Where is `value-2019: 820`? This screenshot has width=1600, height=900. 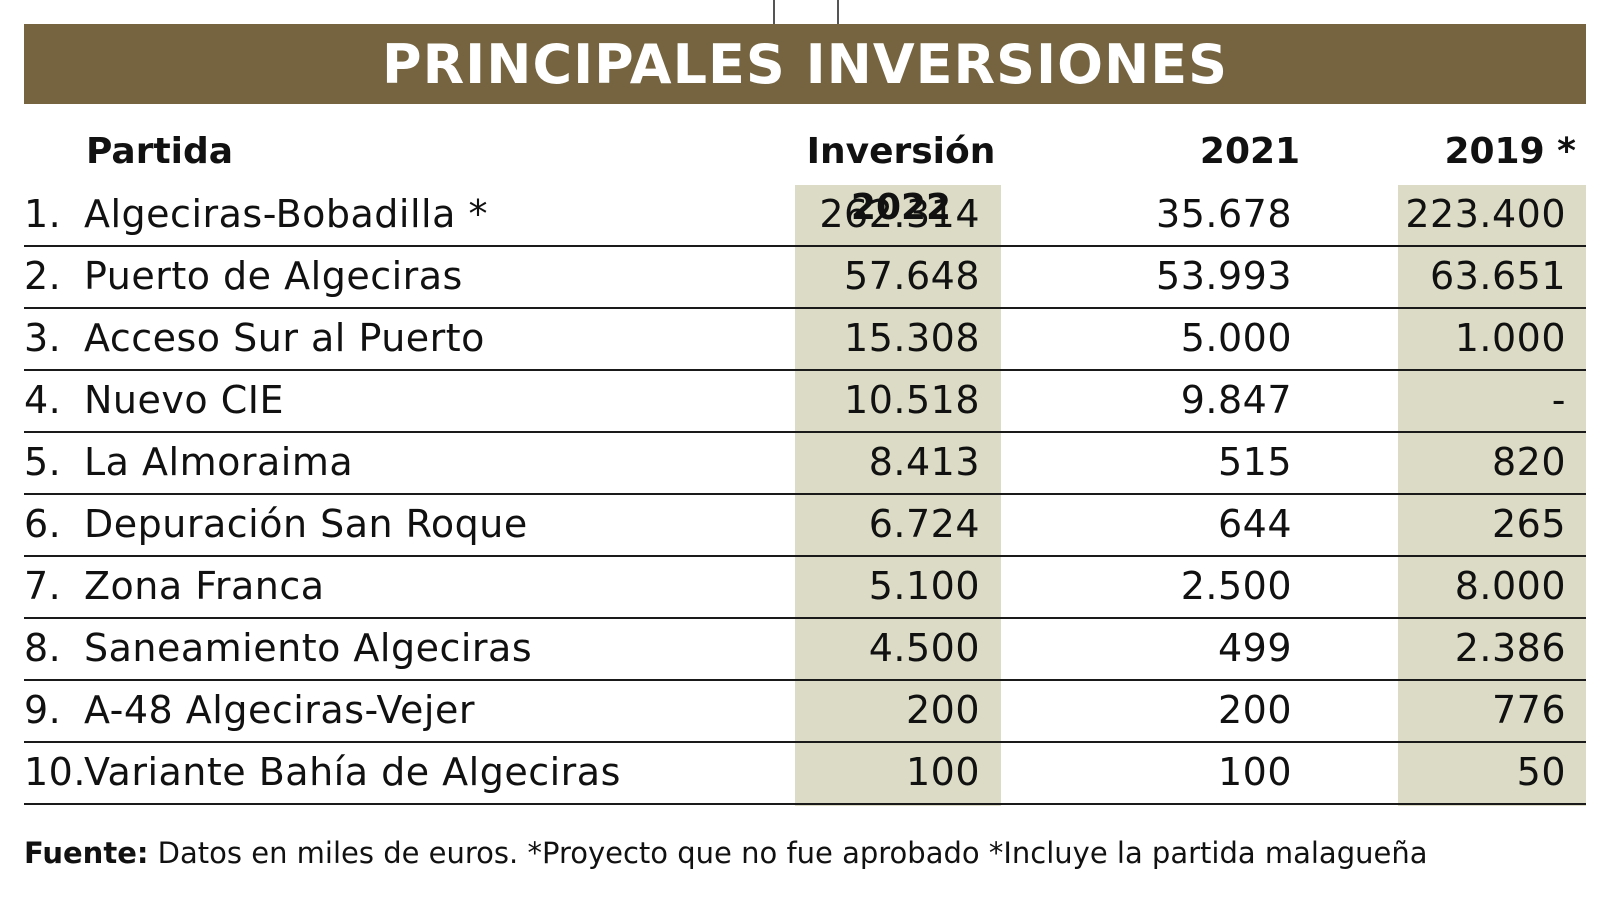 value-2019: 820 is located at coordinates (1528, 462).